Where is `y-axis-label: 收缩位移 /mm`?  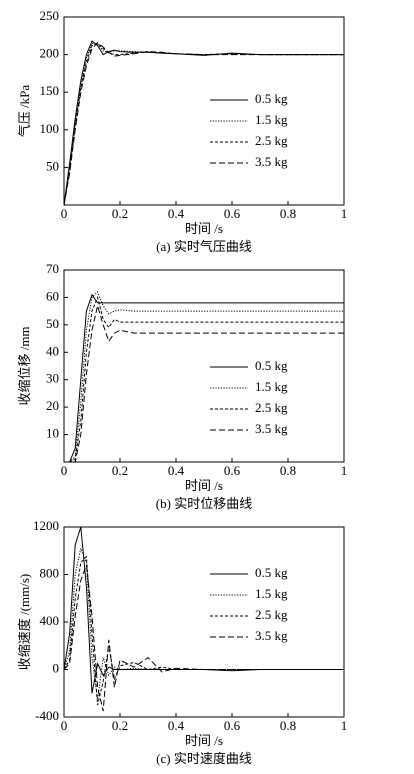
y-axis-label: 收缩位移 /mm is located at coordinates (24, 365).